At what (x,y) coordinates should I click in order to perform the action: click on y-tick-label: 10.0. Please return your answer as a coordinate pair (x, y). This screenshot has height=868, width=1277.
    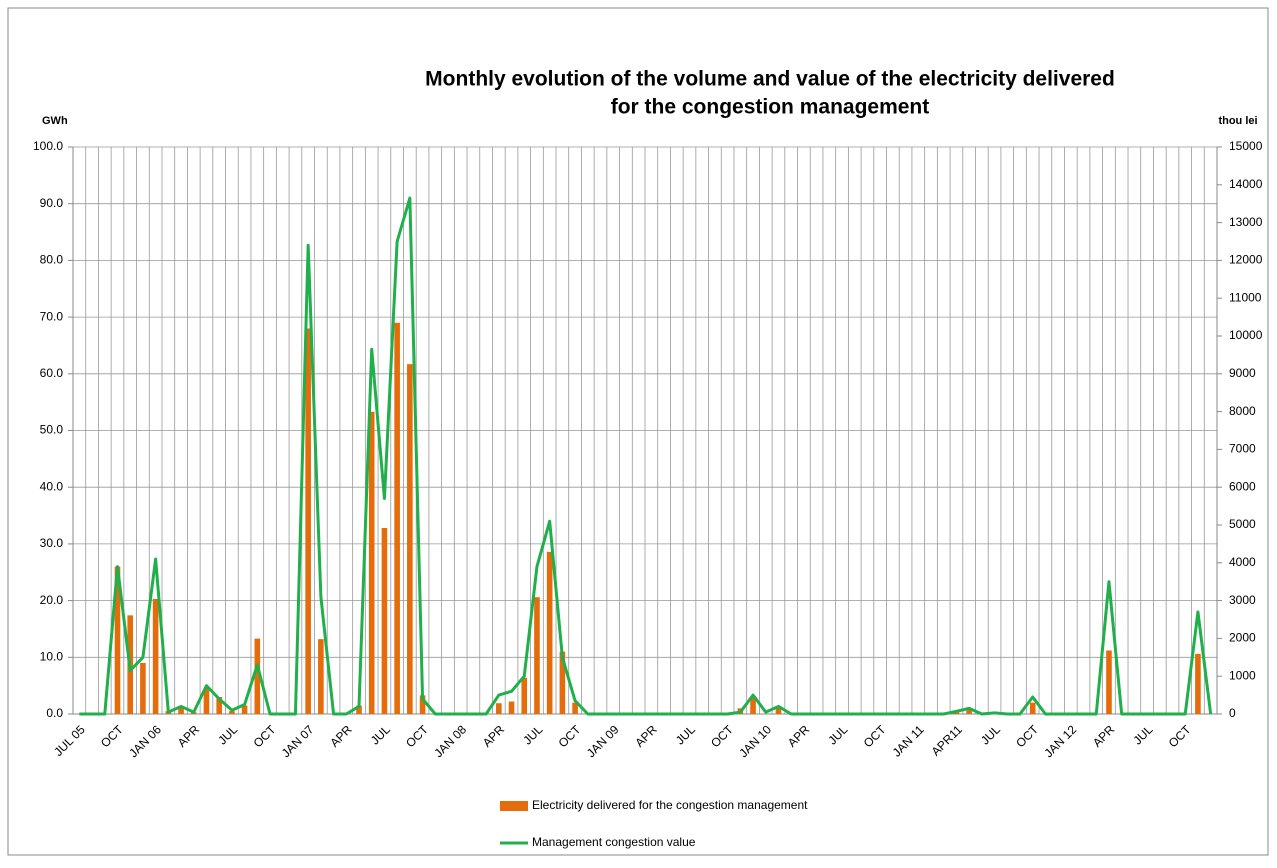
    Looking at the image, I should click on (52, 656).